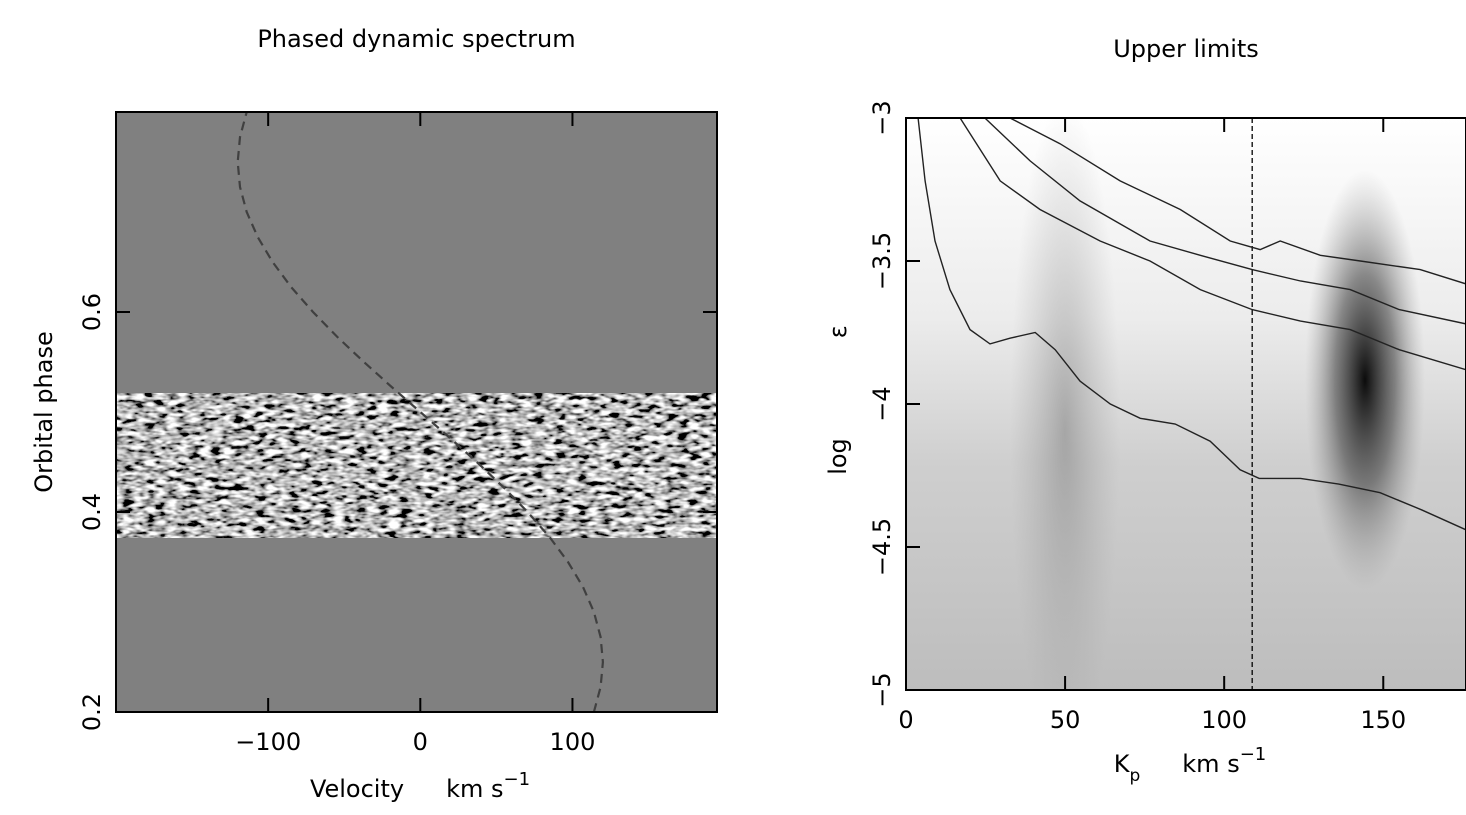 This screenshot has height=815, width=1466. Describe the element at coordinates (882, 547) in the screenshot. I see `y-tick-label: −4.5` at that location.